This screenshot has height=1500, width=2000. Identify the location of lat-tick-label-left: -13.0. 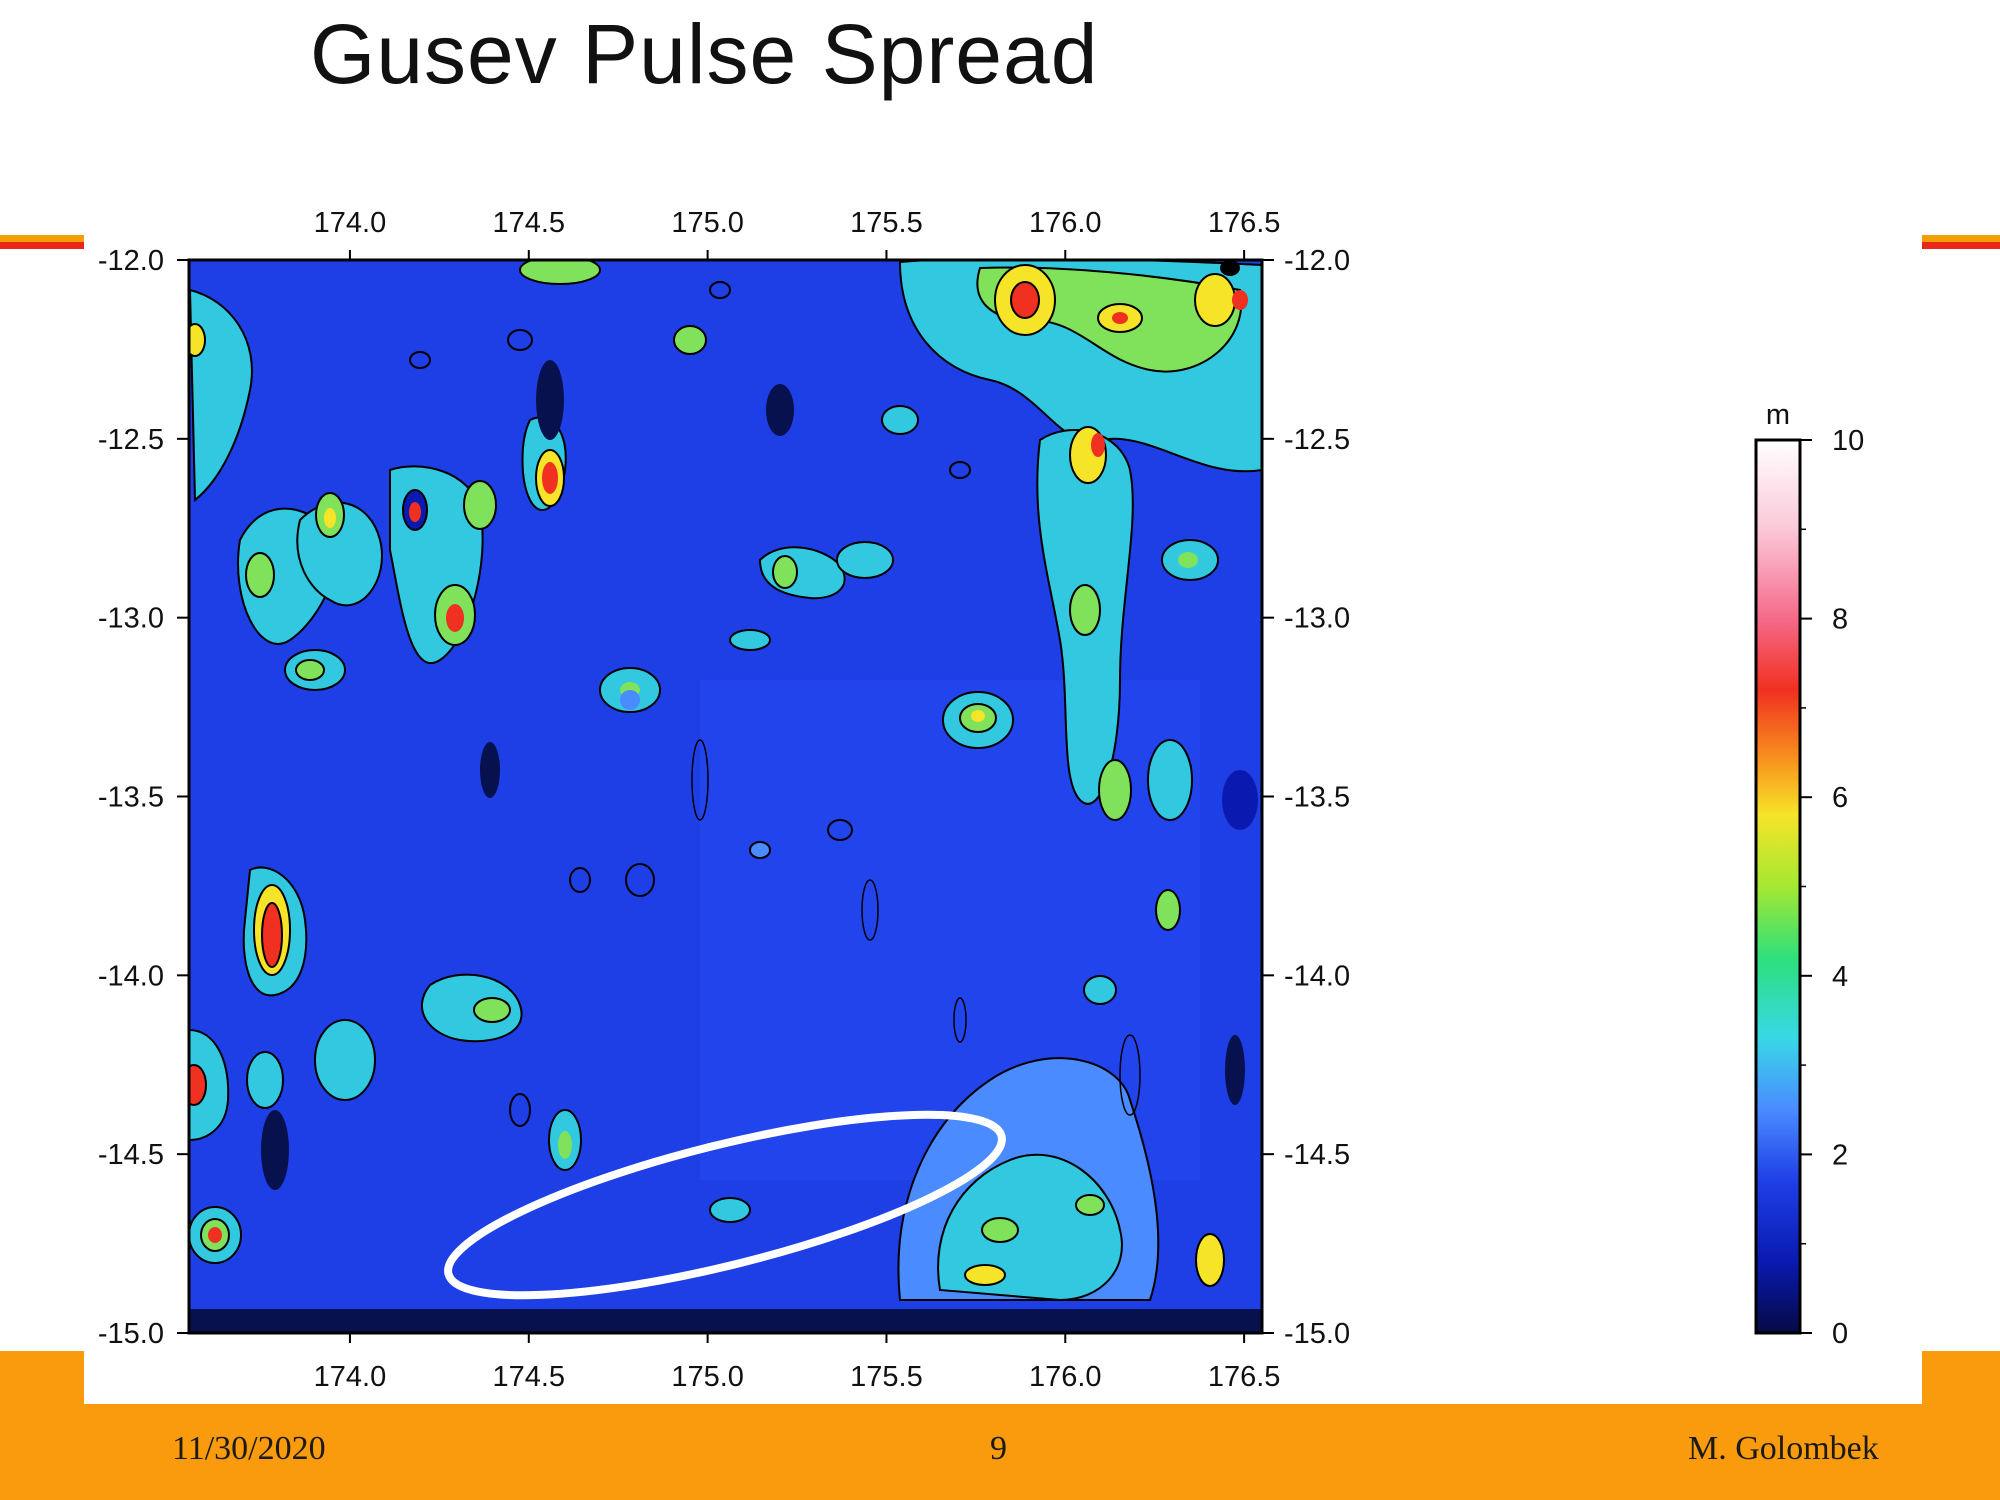
(131, 619).